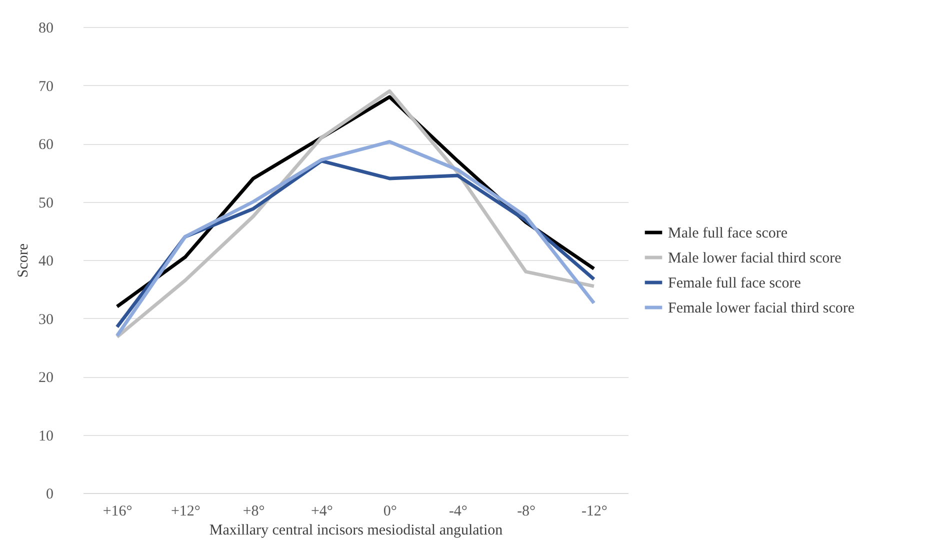  What do you see at coordinates (46, 203) in the screenshot?
I see `y-tick-label: 50` at bounding box center [46, 203].